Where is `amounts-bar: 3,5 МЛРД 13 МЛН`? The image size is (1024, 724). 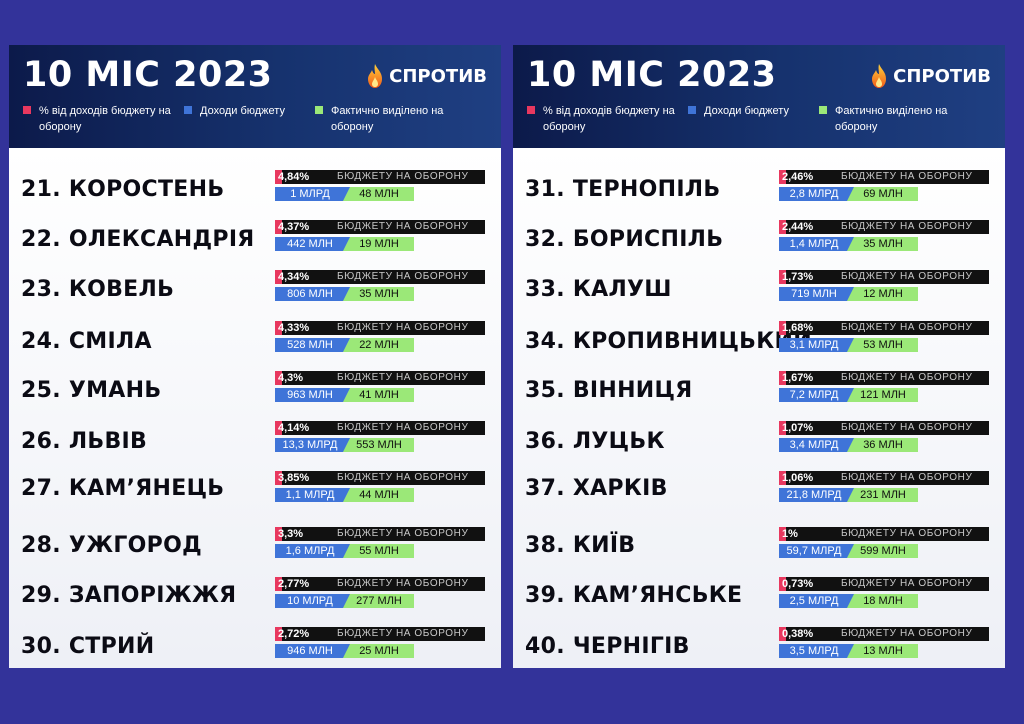
amounts-bar: 3,5 МЛРД 13 МЛН is located at coordinates (848, 651).